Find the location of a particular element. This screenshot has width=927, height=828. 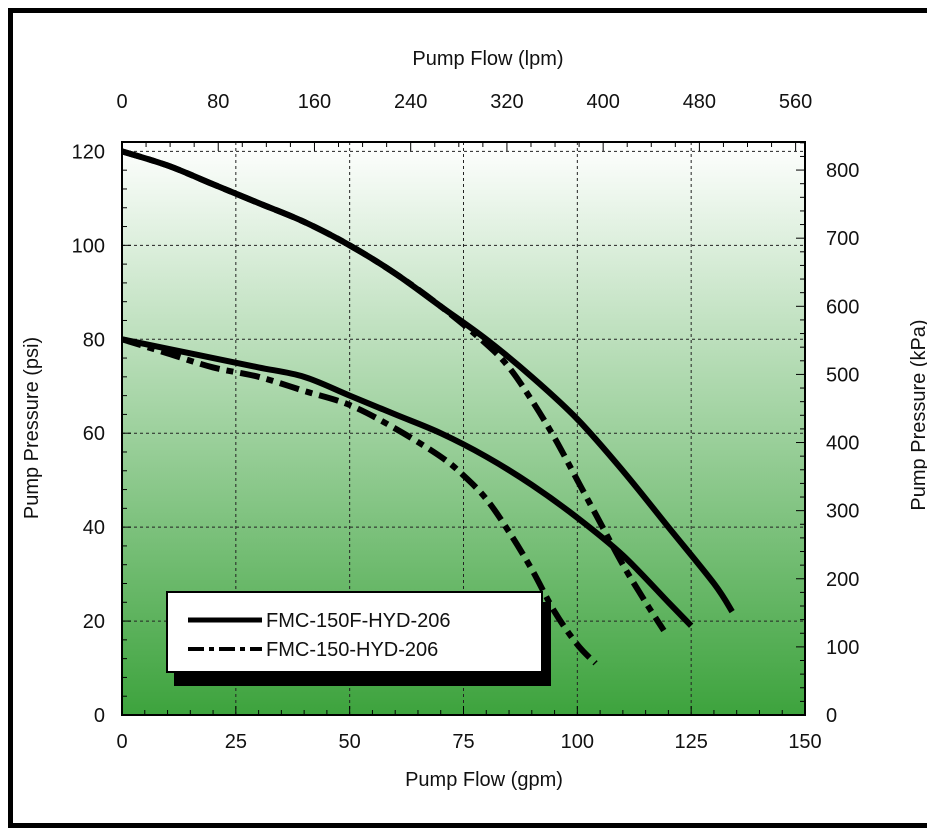

x2-axis-label: Pump Flow (lpm) is located at coordinates (487, 59).